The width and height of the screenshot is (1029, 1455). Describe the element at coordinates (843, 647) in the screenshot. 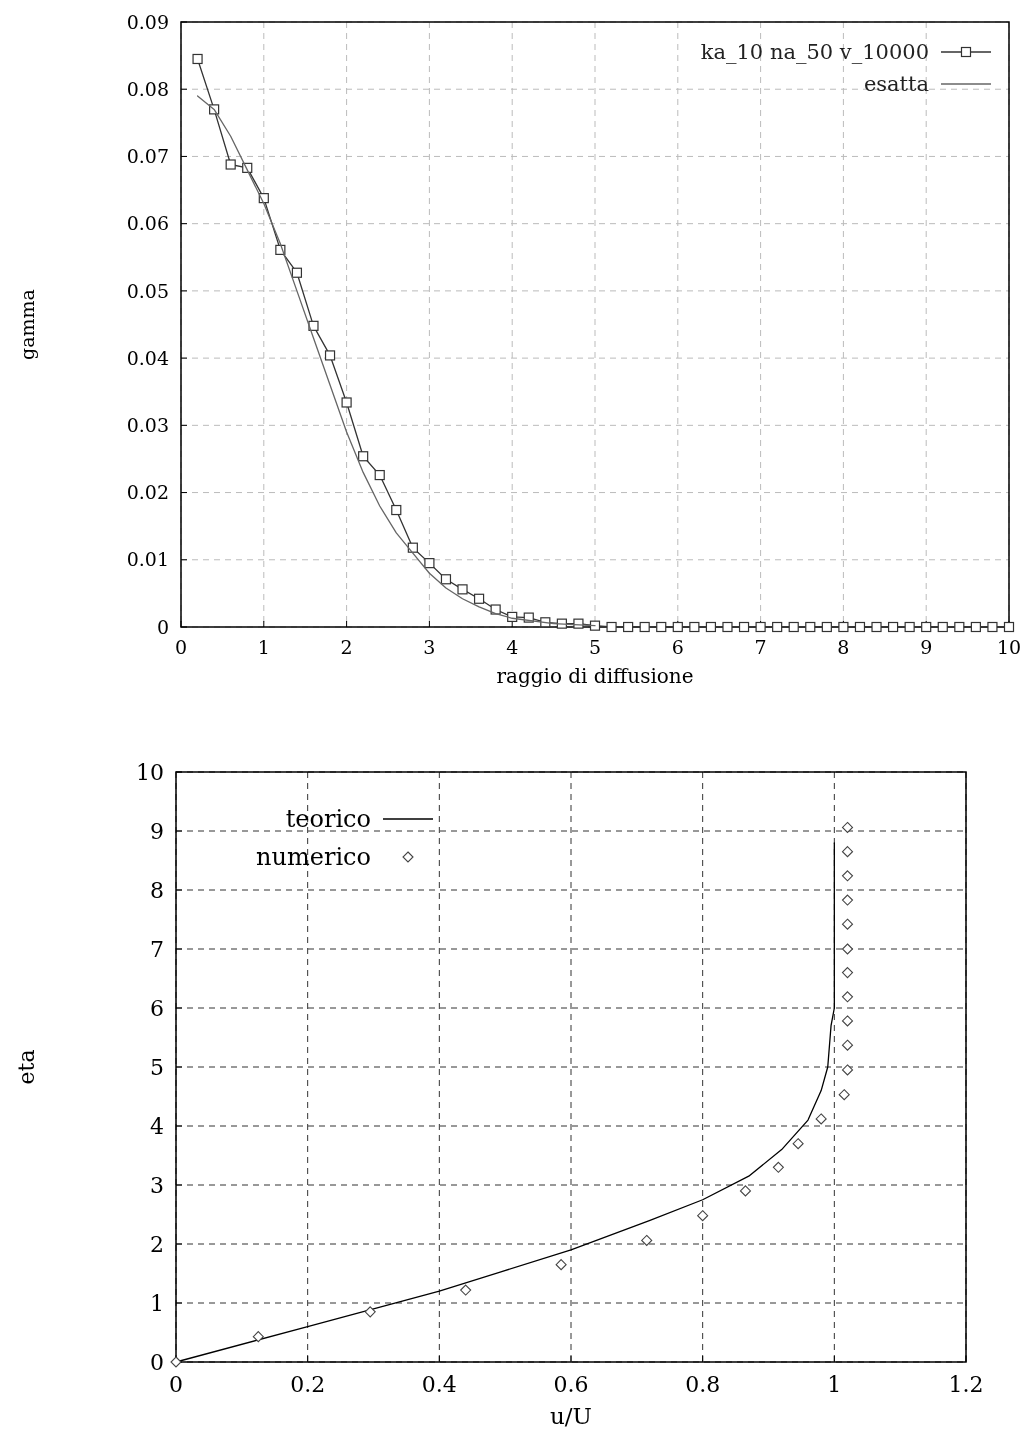

I see `x-tick-label: 8` at that location.